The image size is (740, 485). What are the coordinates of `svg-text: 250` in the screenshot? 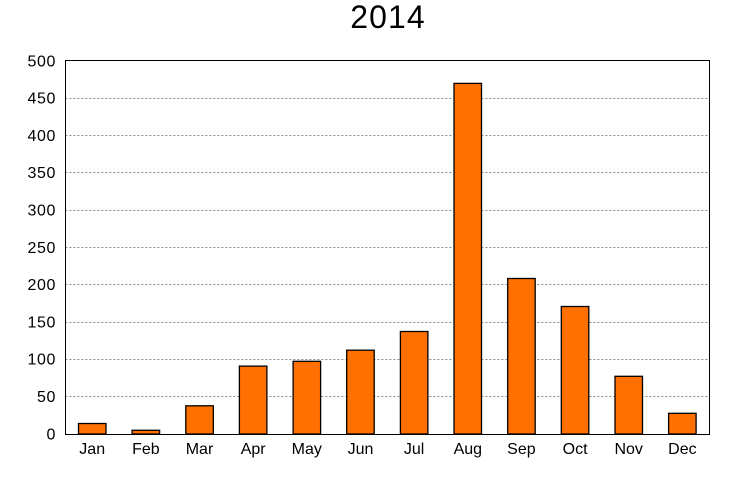 It's located at (42, 248).